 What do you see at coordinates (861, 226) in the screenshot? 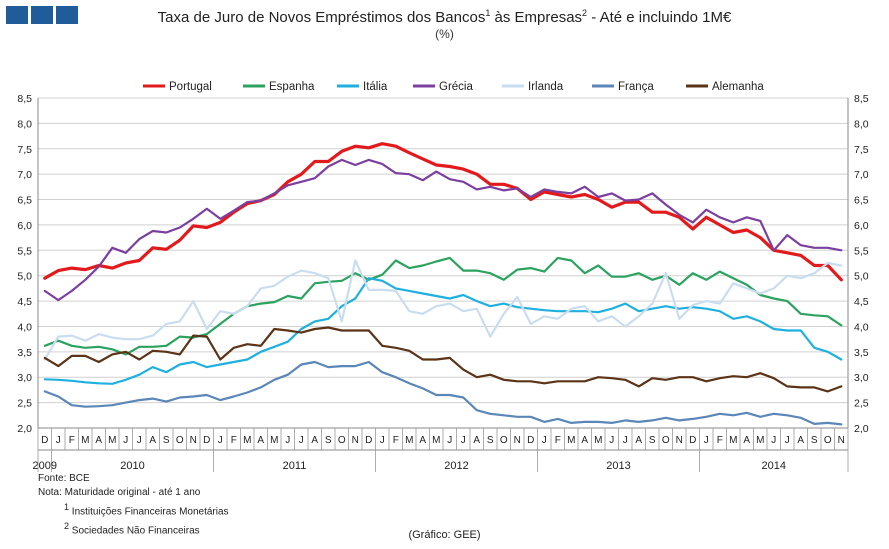
I see `y-tick-label-right: 6,0` at bounding box center [861, 226].